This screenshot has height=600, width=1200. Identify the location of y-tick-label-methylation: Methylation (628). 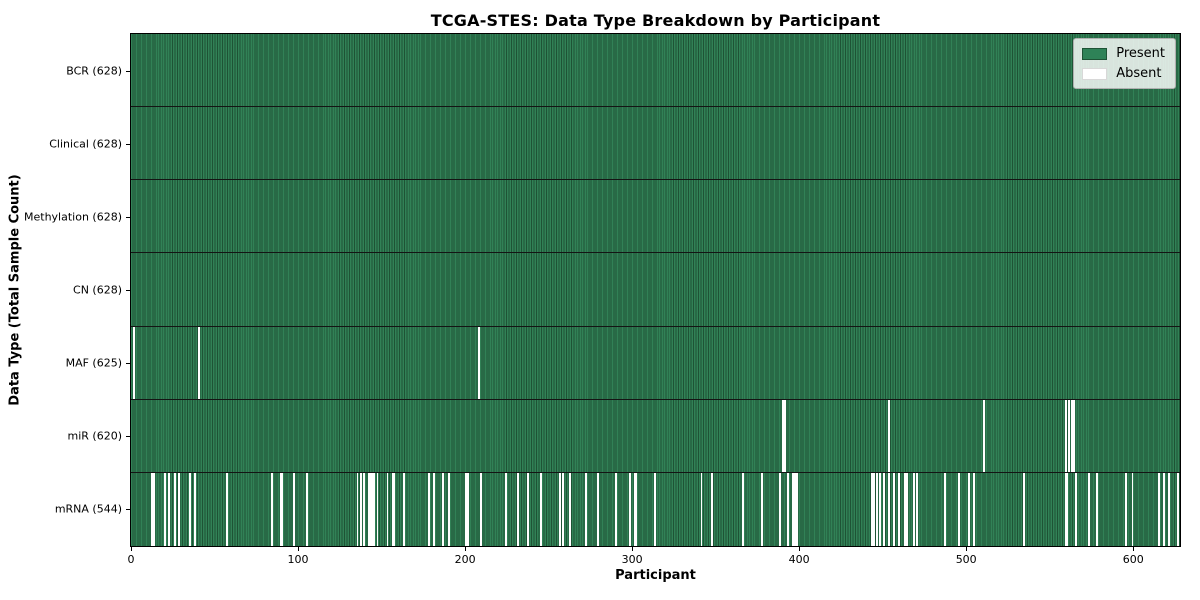
(73, 217).